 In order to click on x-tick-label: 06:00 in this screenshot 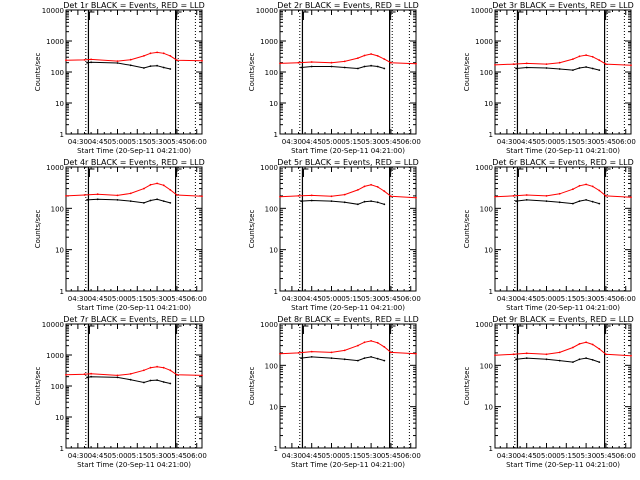, I will do `click(411, 456)`.